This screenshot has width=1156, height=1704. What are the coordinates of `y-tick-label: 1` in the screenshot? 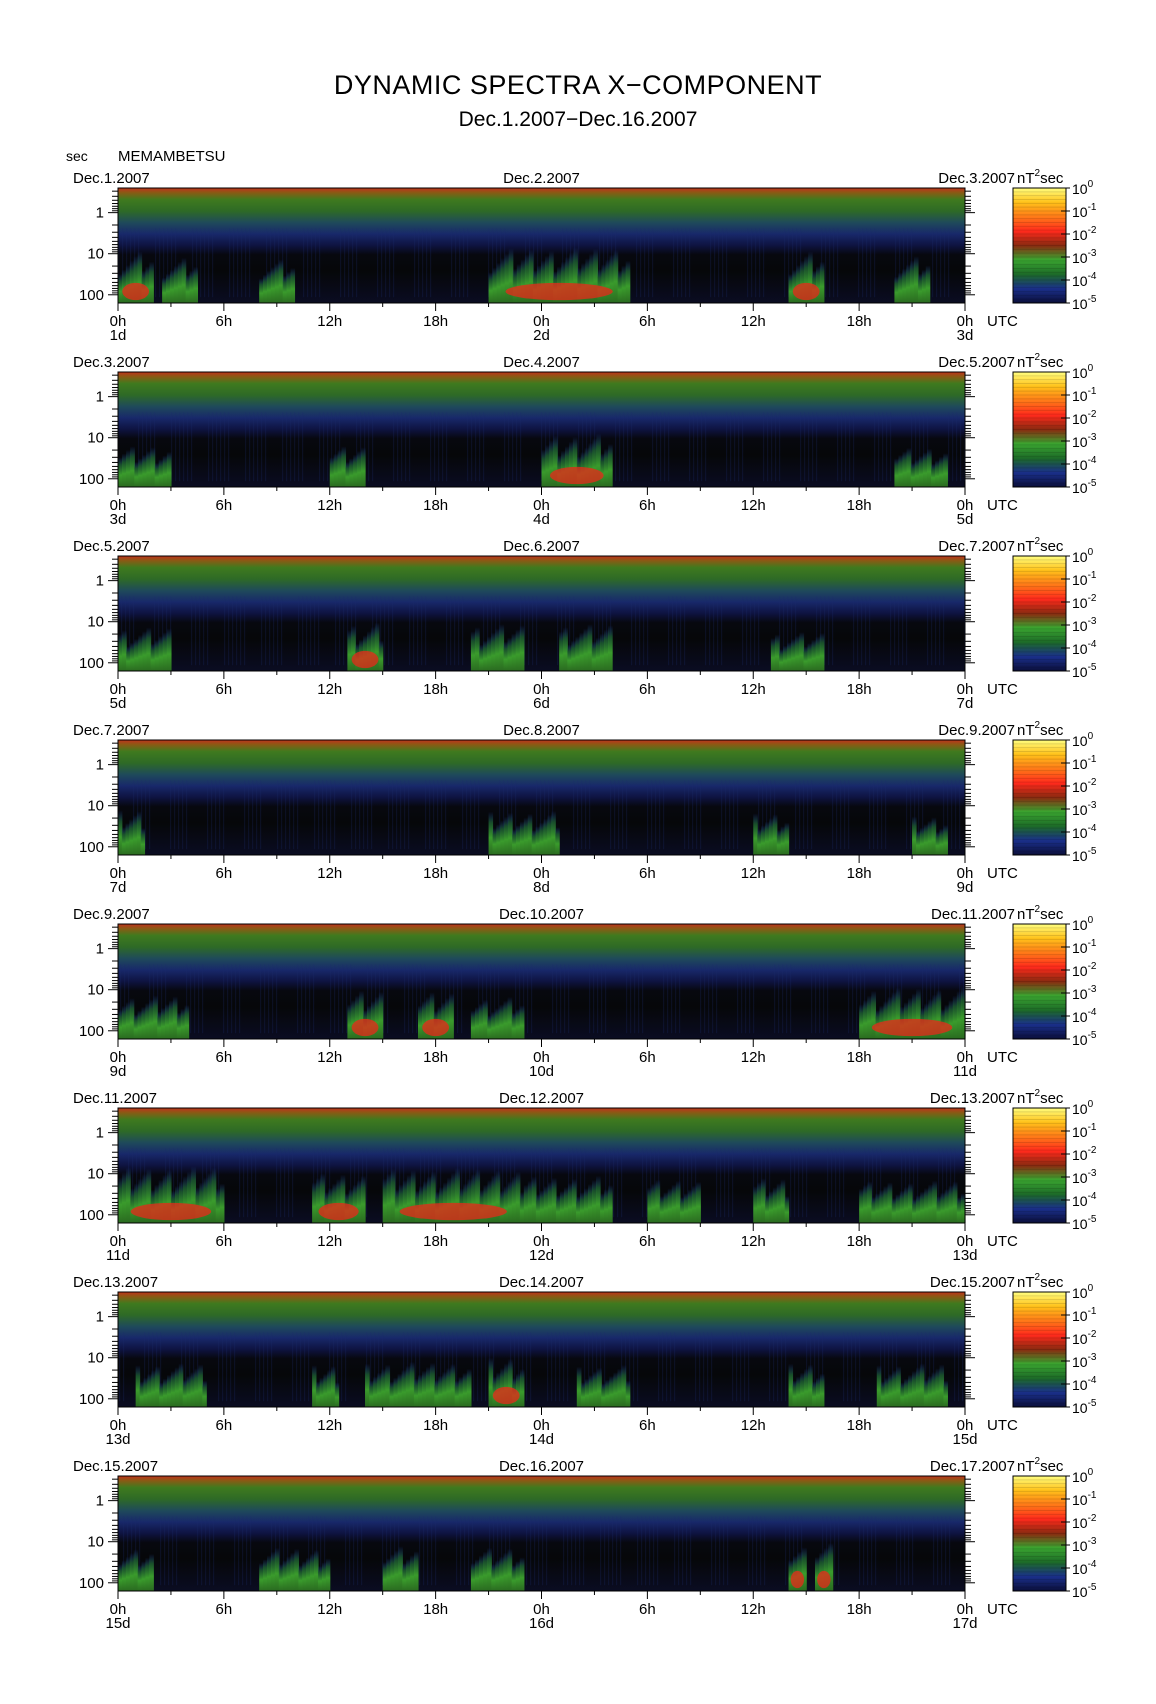 It's located at (100, 397).